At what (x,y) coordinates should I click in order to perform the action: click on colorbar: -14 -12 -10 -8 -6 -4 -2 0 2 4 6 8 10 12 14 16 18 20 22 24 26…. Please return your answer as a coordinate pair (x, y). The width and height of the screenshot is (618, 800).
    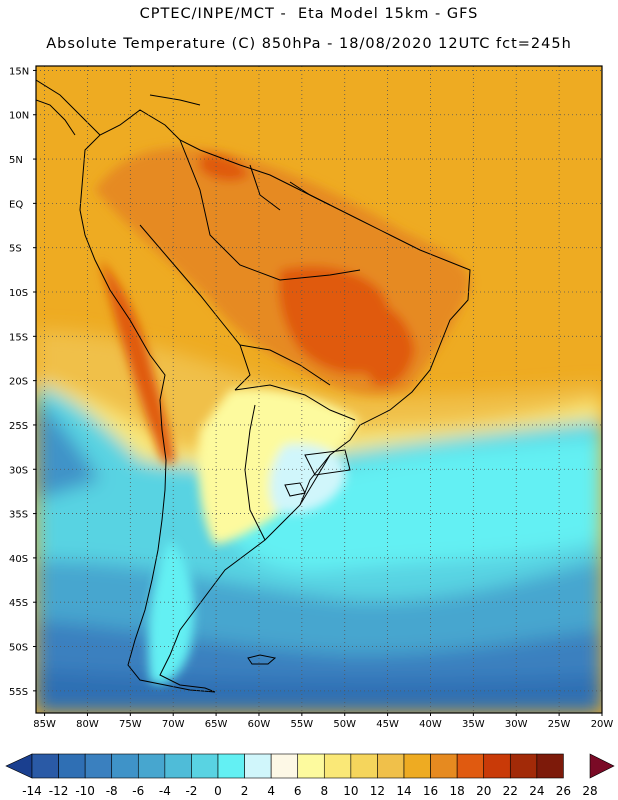
    Looking at the image, I should click on (310, 775).